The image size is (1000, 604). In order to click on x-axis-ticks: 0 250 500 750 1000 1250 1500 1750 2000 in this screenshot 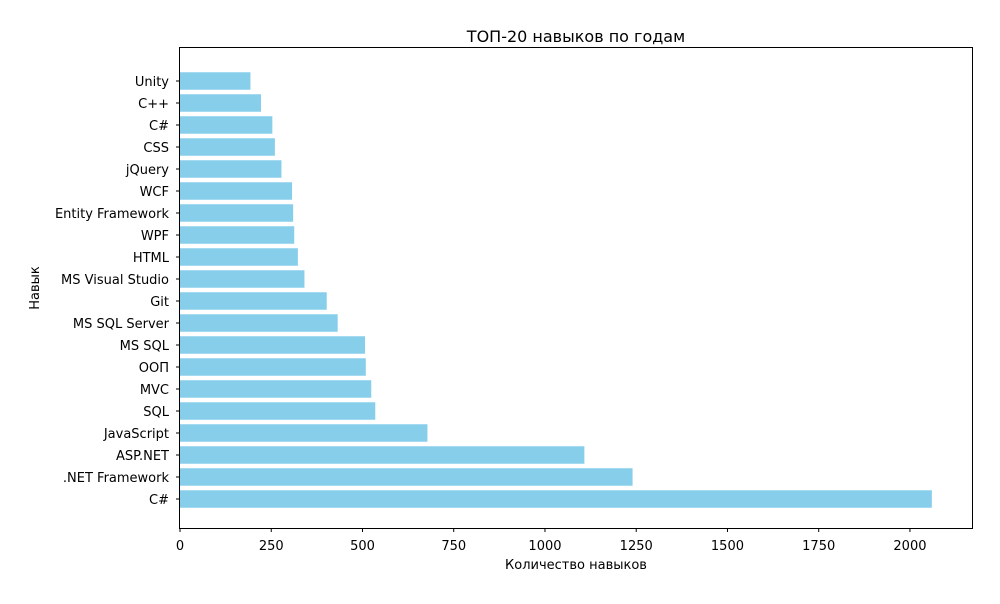, I will do `click(551, 541)`.